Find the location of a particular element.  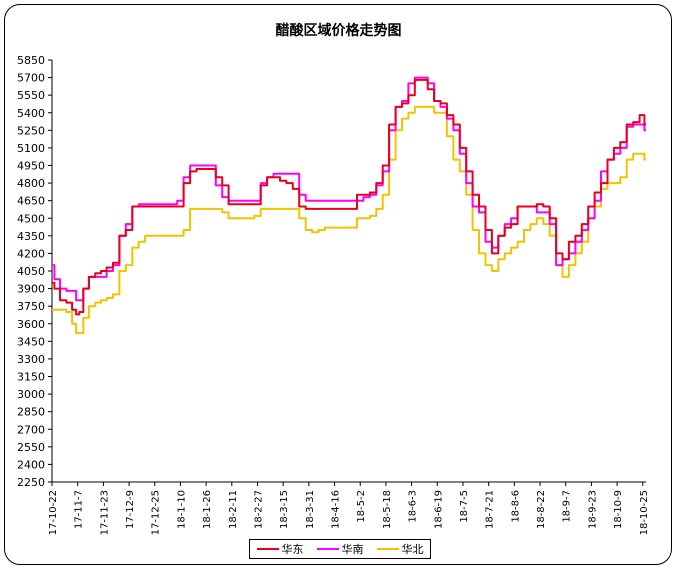

x-tick-label: 18-2-27 is located at coordinates (258, 509).